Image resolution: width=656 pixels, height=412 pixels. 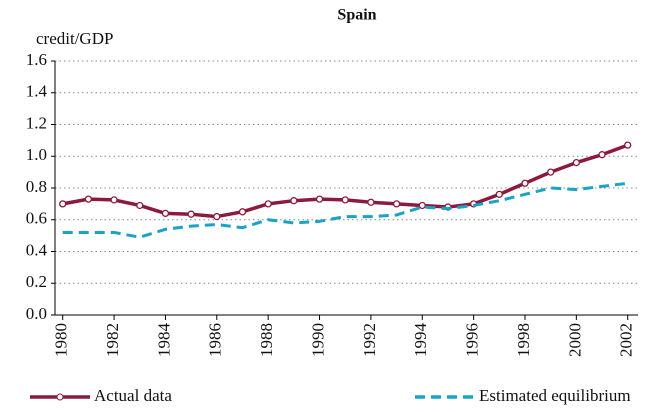 What do you see at coordinates (36, 186) in the screenshot?
I see `y-tick-label: 0.8` at bounding box center [36, 186].